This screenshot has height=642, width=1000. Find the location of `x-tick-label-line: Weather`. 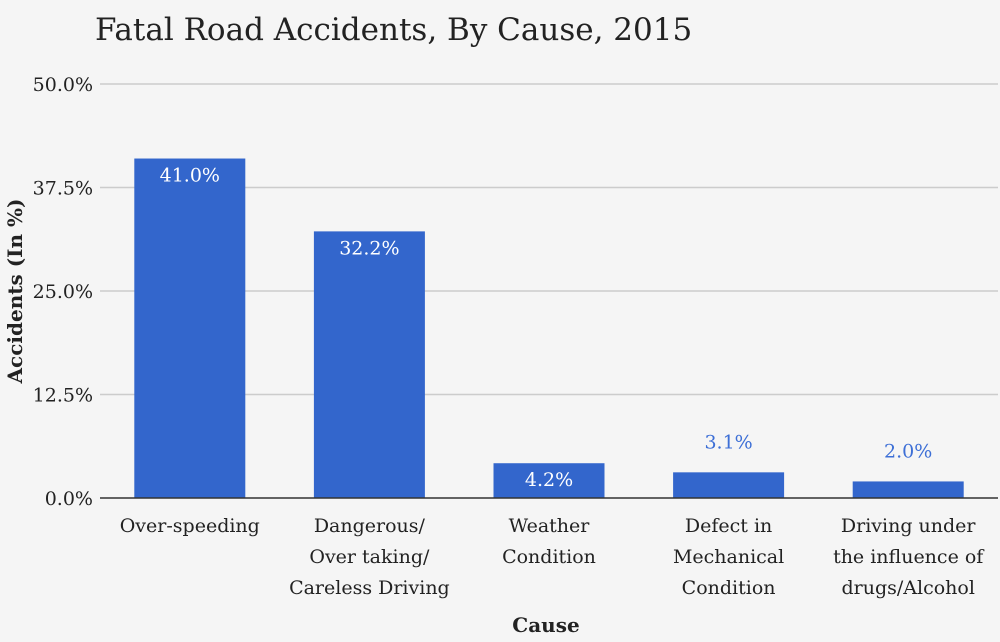

x-tick-label-line: Weather is located at coordinates (550, 526).